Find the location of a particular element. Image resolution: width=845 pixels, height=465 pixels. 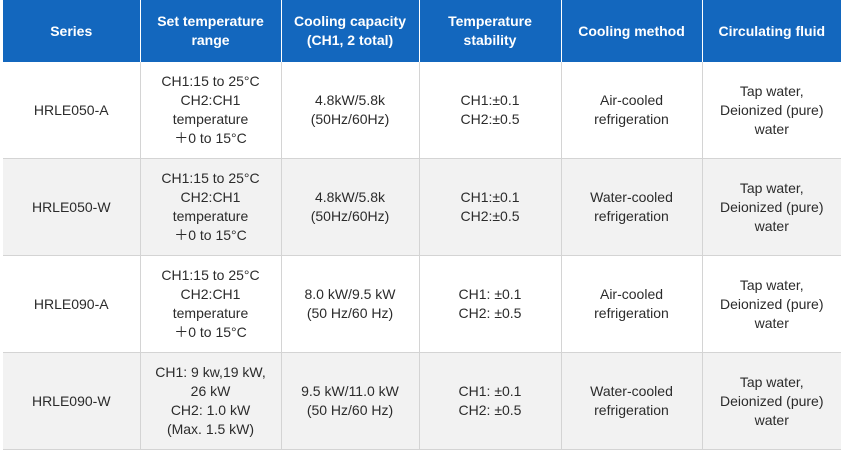

cell-cooling-capacity: 8.0 kW/9.5 kW (50 Hz/60 Hz) is located at coordinates (349, 304).